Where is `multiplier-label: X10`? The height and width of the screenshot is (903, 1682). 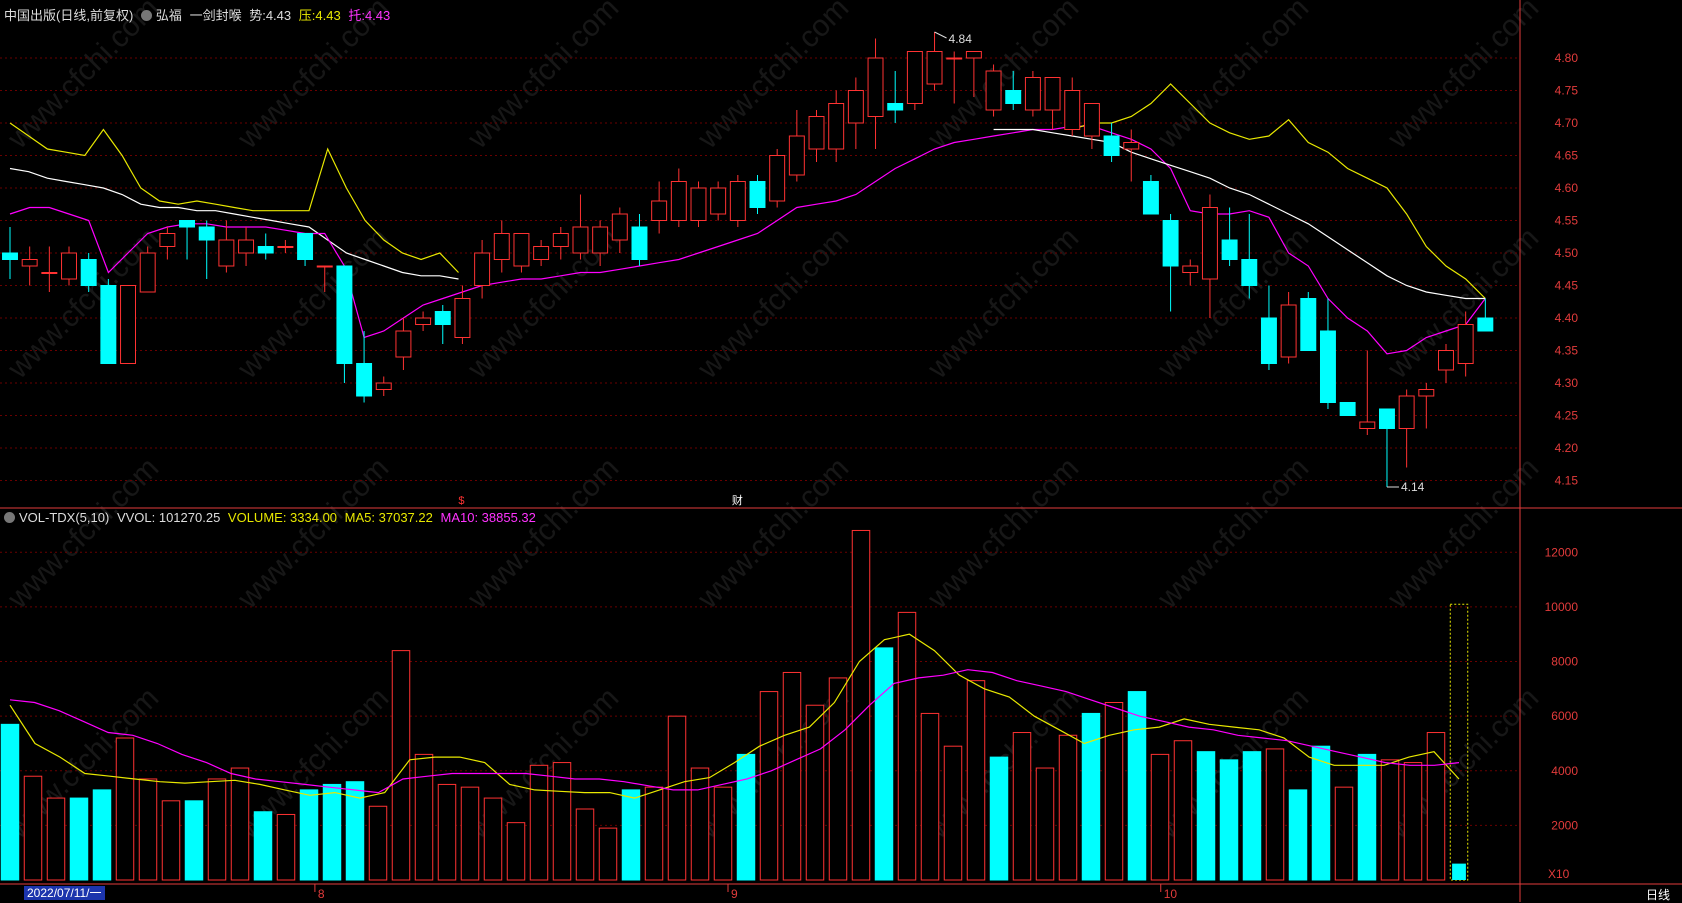 multiplier-label: X10 is located at coordinates (1559, 874).